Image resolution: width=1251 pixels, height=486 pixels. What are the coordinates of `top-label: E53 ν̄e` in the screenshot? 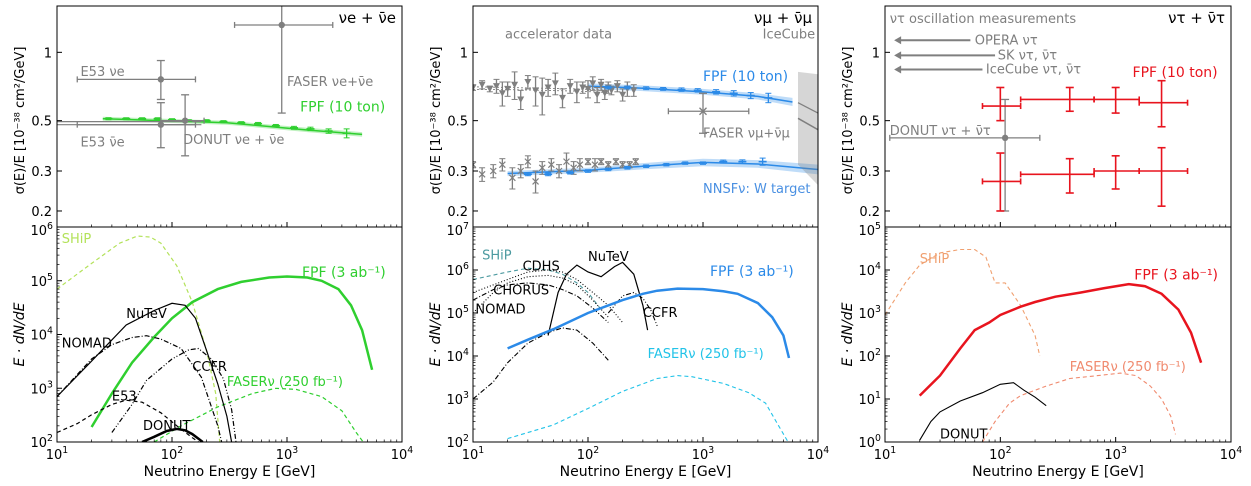 It's located at (102, 143).